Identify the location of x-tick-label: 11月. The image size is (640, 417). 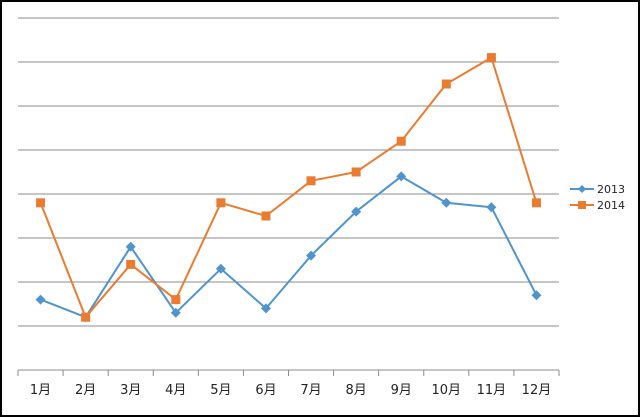
(492, 390).